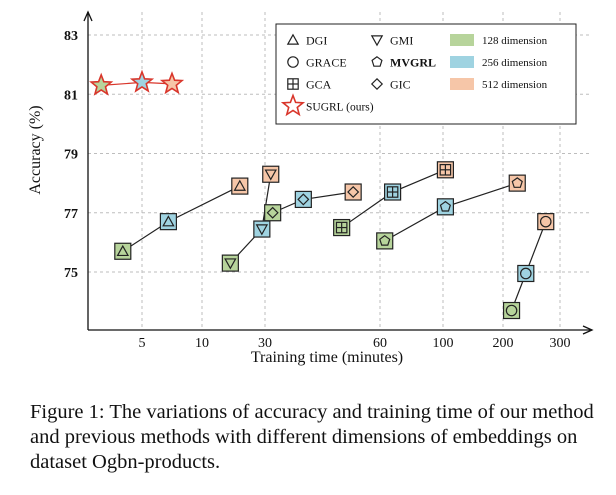  I want to click on legend-triangle-icon, so click(293, 39).